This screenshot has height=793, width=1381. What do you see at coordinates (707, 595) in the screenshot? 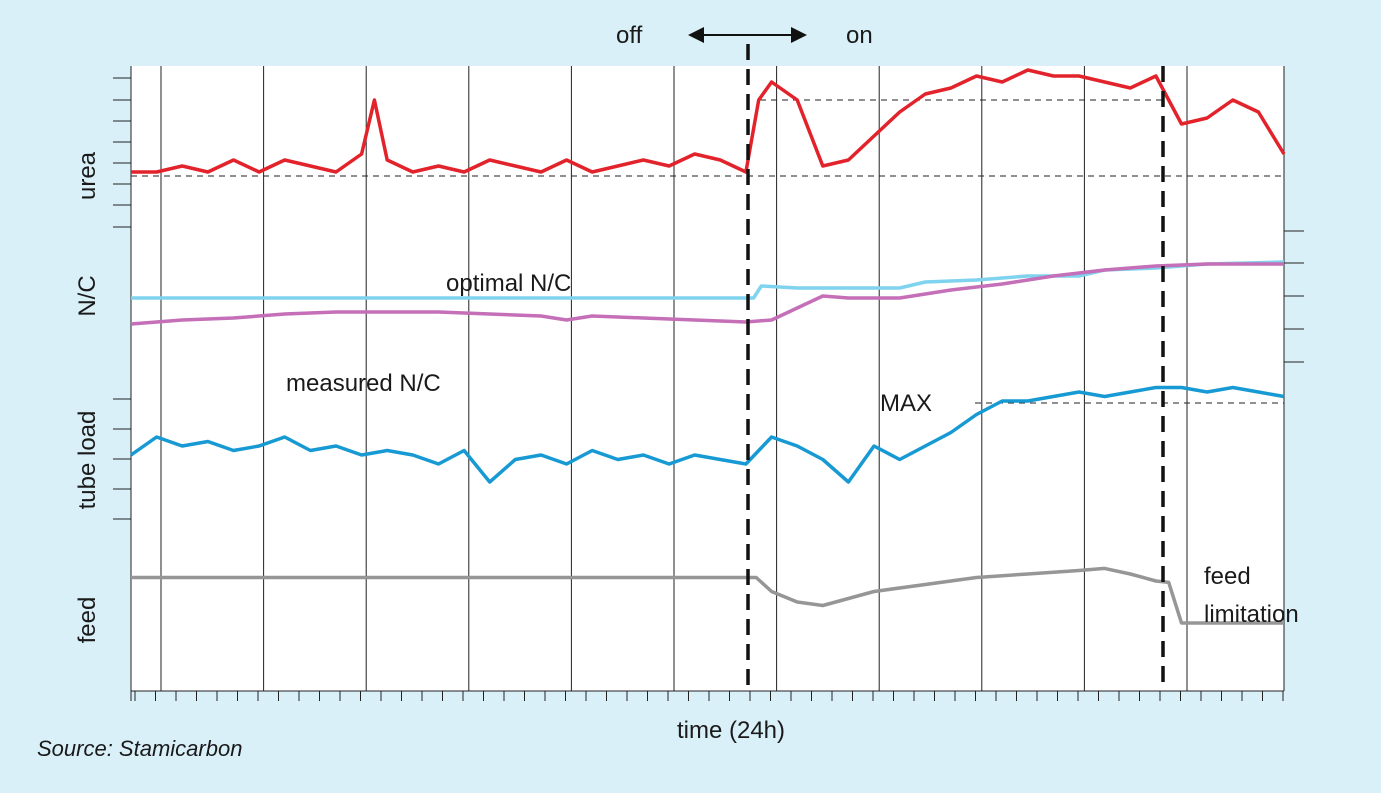
I see `series-line-feed` at bounding box center [707, 595].